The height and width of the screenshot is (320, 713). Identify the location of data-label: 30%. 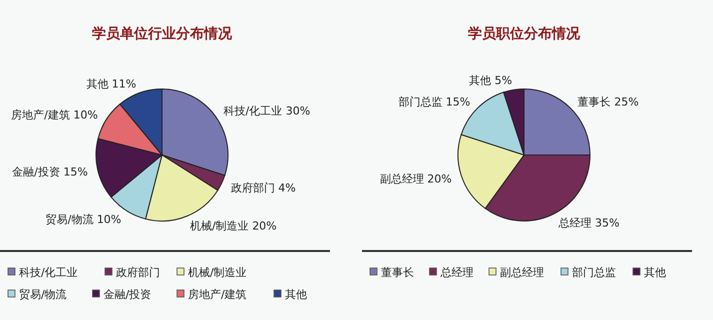
(298, 111).